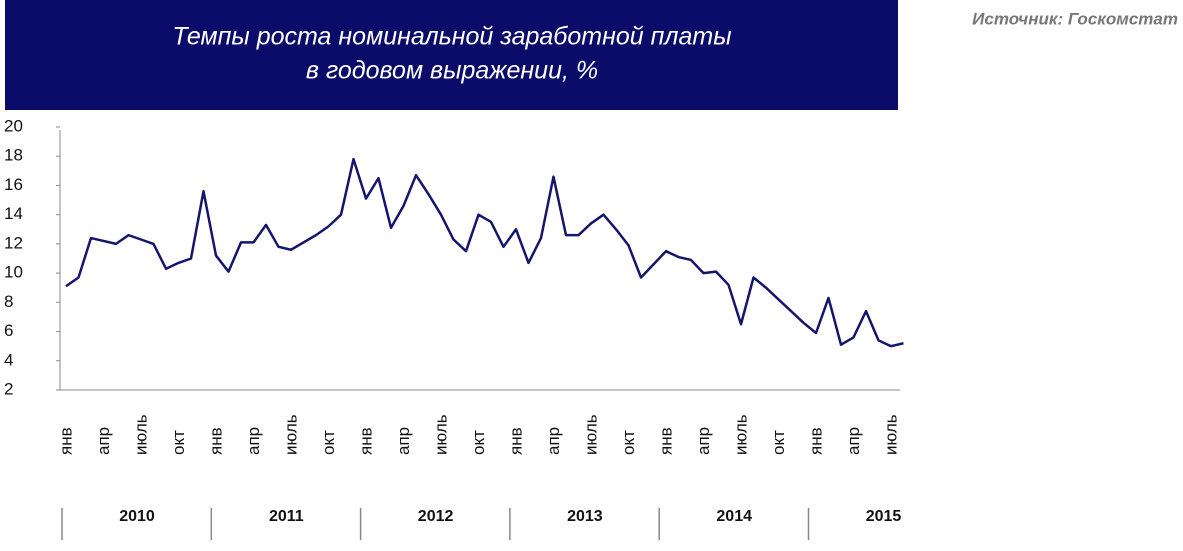 The image size is (1183, 551). What do you see at coordinates (734, 516) in the screenshot?
I see `year-label: 2014` at bounding box center [734, 516].